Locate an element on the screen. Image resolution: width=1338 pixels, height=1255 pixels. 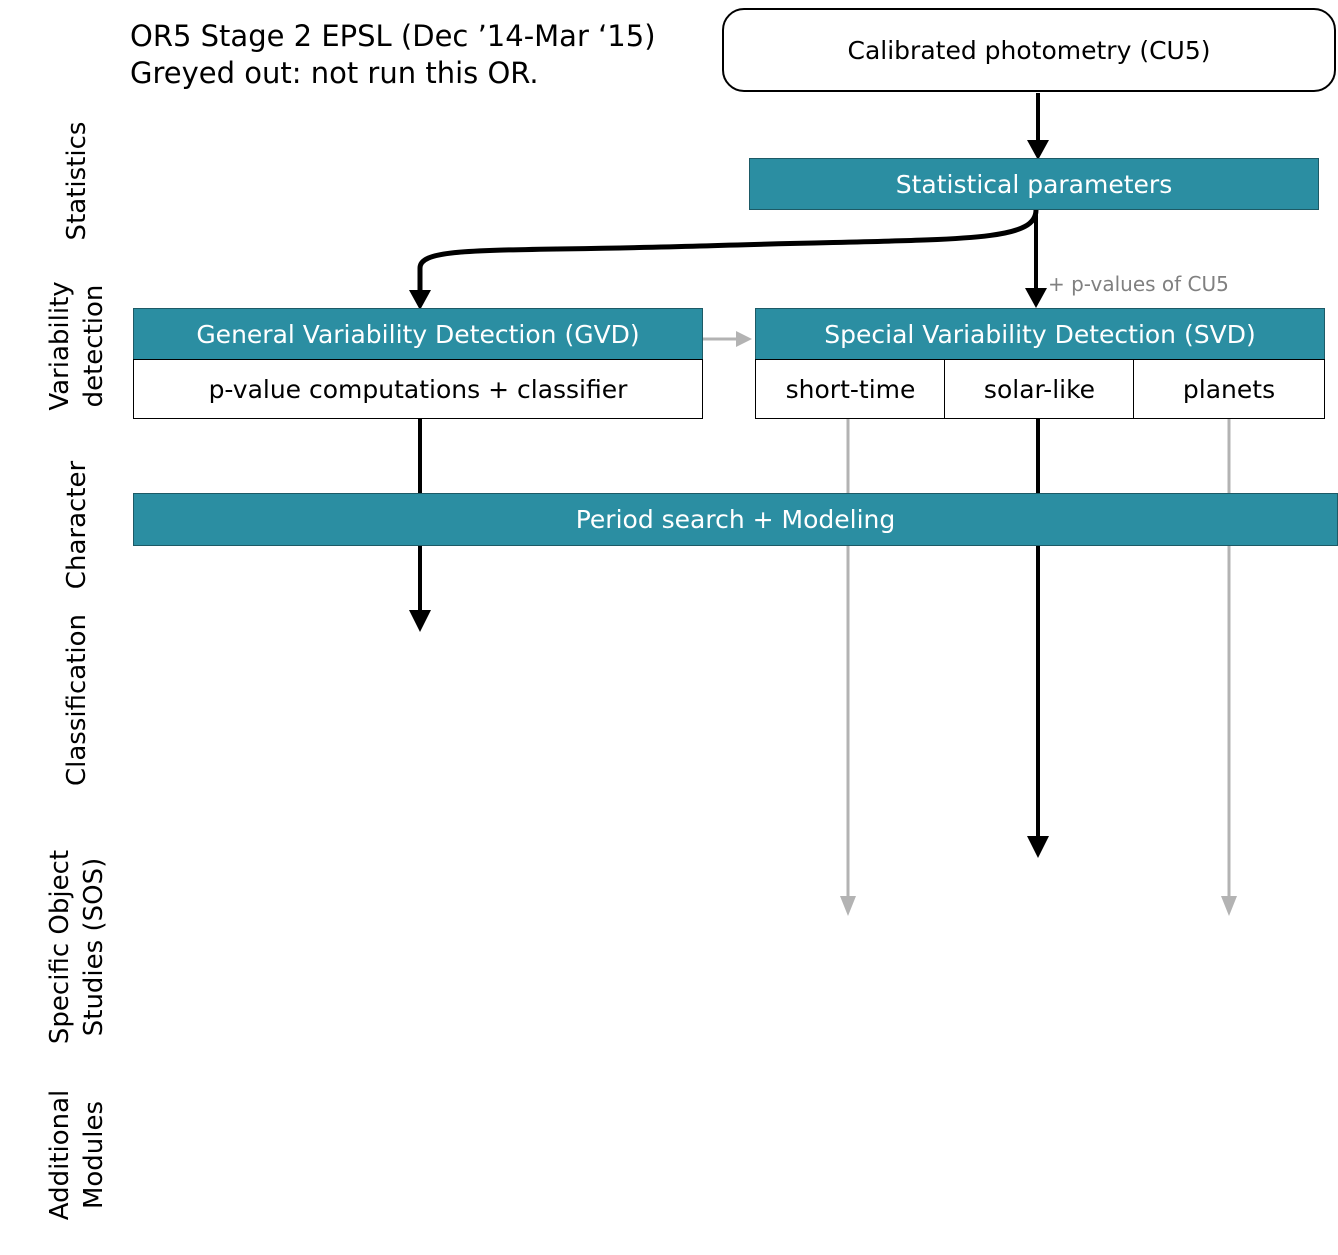
arrow-input-to-stats is located at coordinates (1038, 126).